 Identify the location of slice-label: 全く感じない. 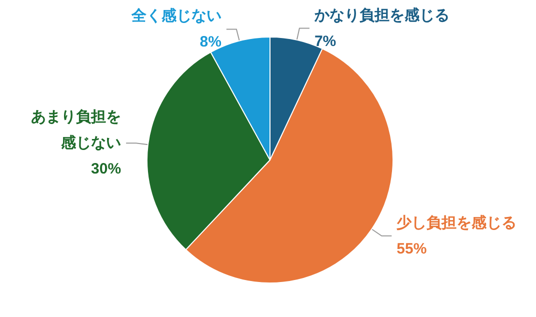
(176, 16).